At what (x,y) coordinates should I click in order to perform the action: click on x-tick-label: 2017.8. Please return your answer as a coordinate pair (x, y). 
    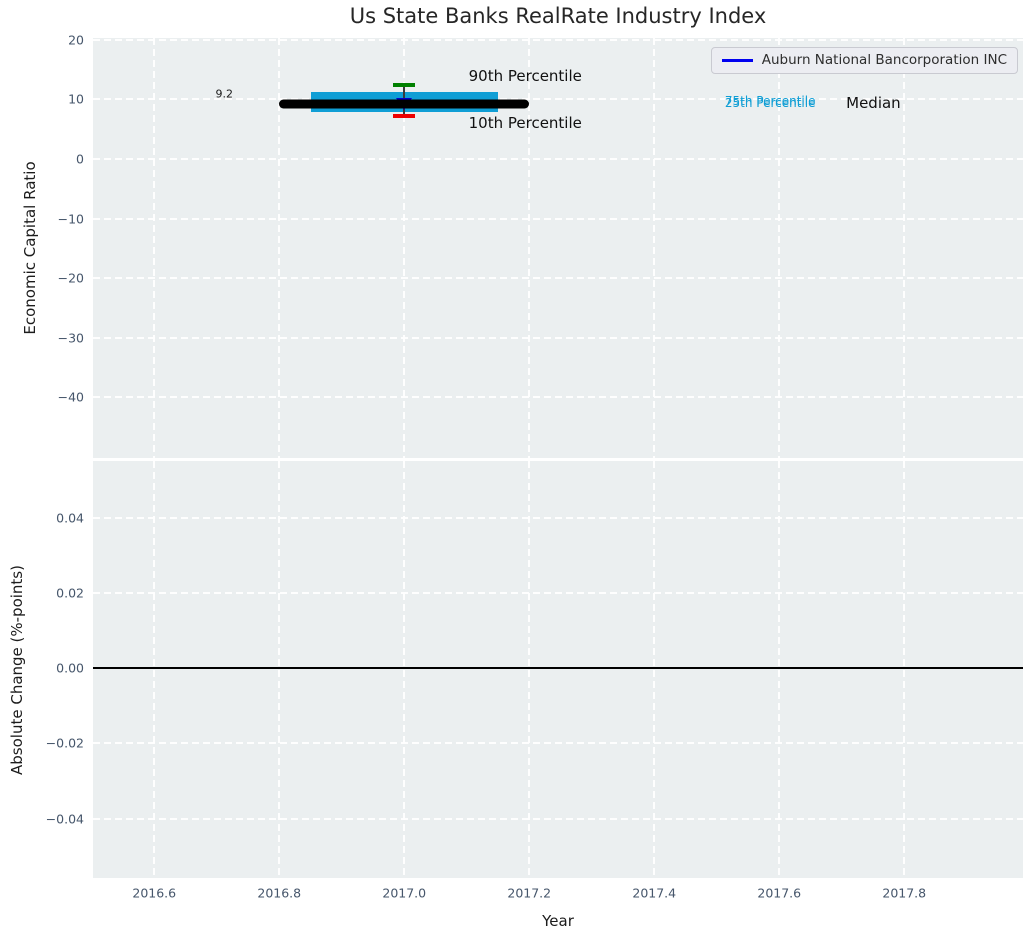
    Looking at the image, I should click on (904, 893).